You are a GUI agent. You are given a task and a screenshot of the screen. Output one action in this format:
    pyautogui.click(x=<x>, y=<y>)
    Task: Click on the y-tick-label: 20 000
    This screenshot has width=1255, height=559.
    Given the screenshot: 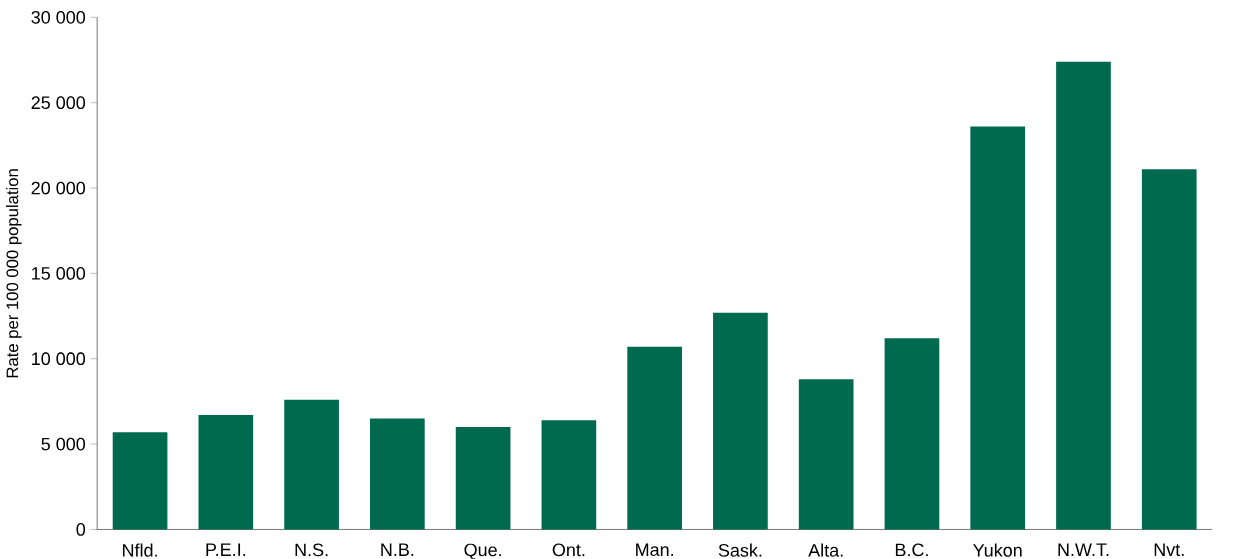 What is the action you would take?
    pyautogui.click(x=58, y=188)
    